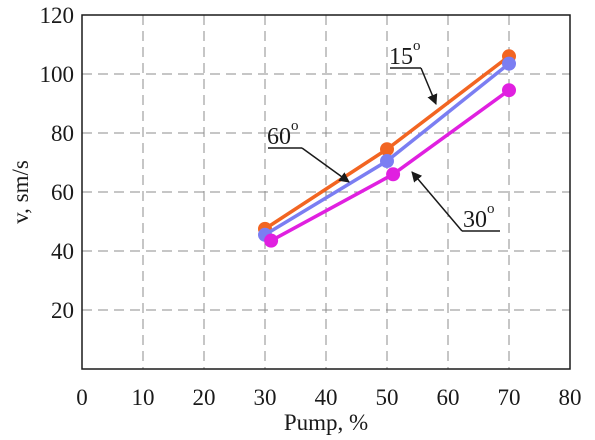 The width and height of the screenshot is (595, 440). I want to click on x-tick-label: 10, so click(143, 397).